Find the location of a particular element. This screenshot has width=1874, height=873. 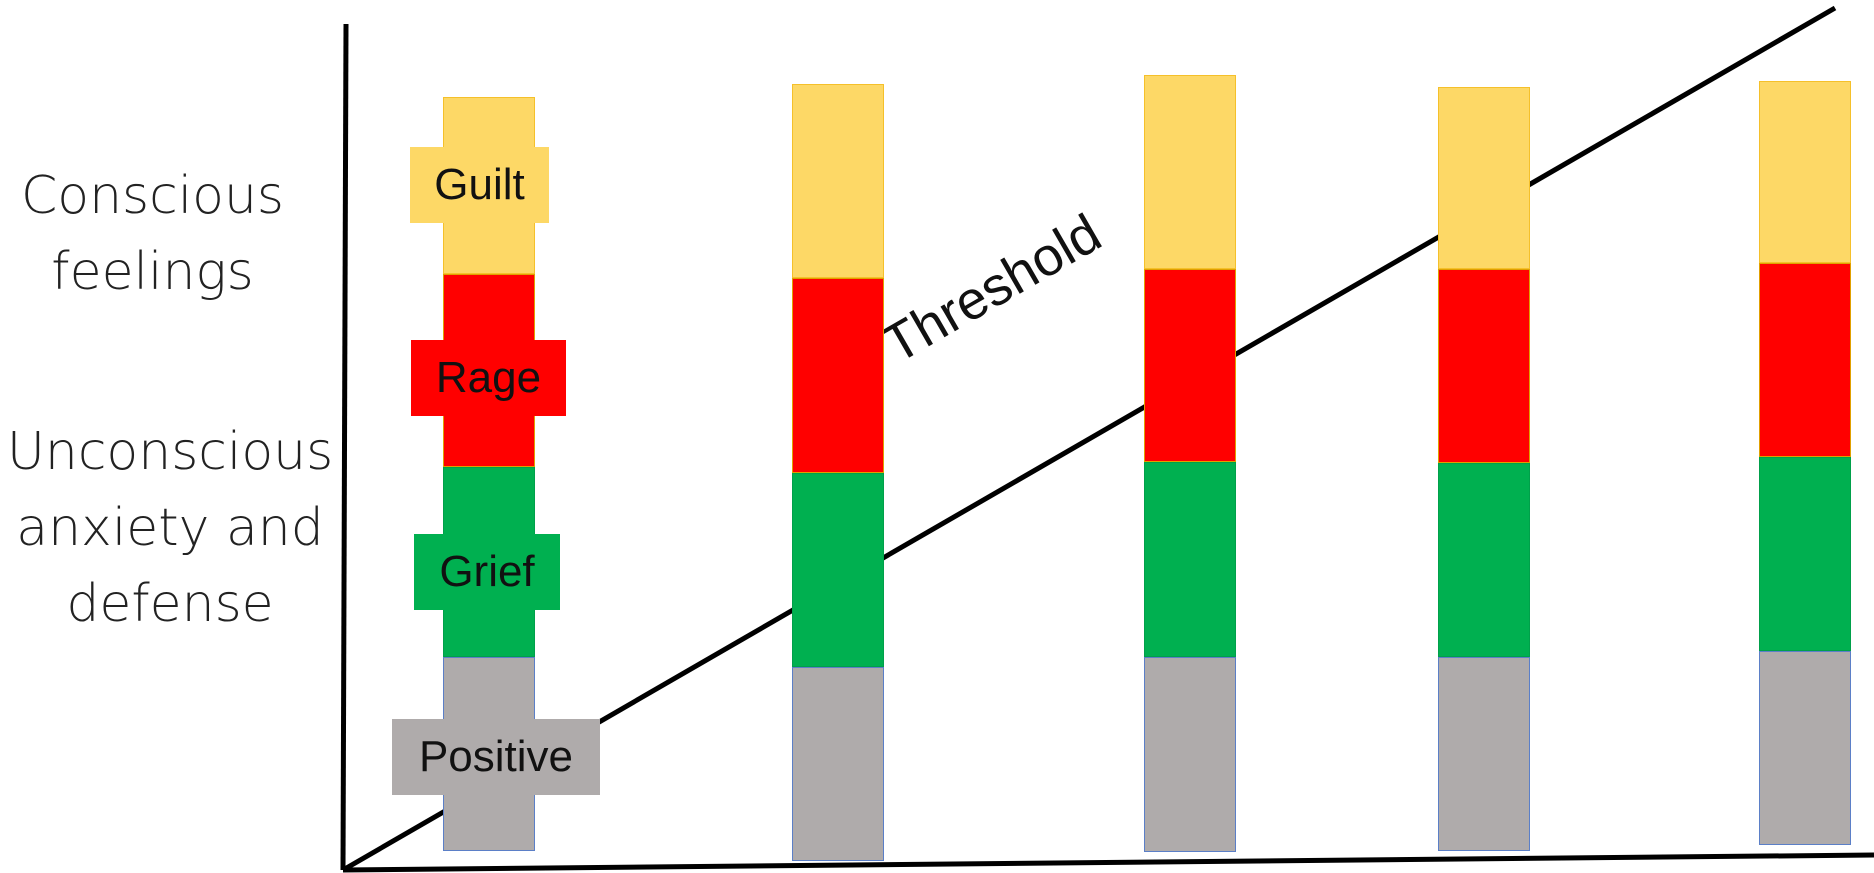

column-3-guilt-segment is located at coordinates (1190, 172).